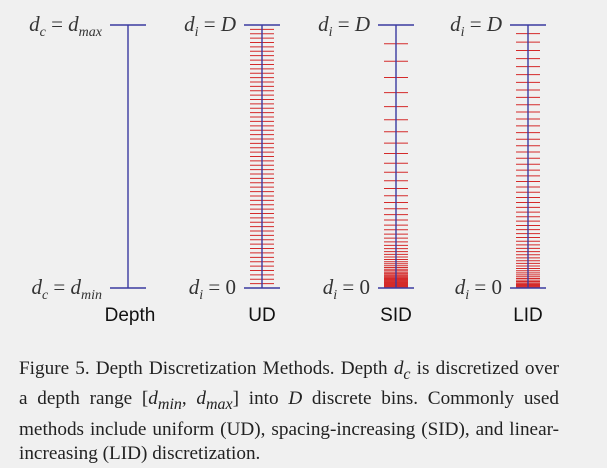 This screenshot has height=468, width=607. I want to click on ud-top-label: di = D, so click(210, 26).